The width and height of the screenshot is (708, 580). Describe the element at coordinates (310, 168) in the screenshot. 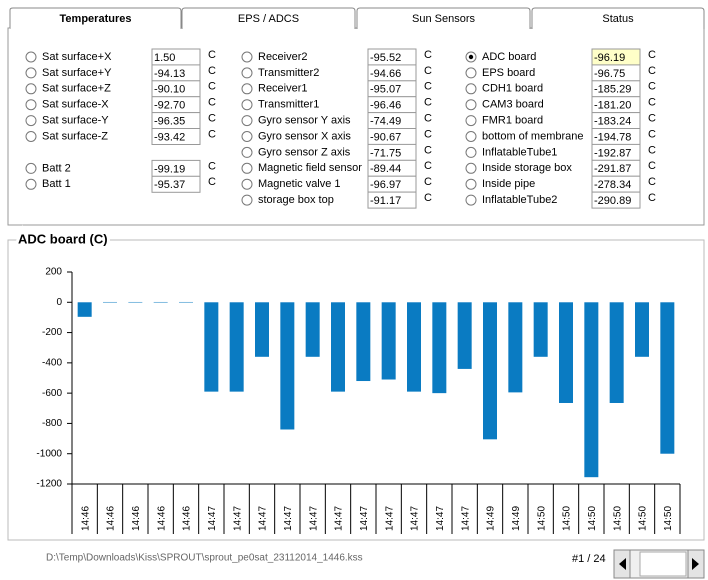

I see `sensor-label: Magnetic field sensor` at that location.